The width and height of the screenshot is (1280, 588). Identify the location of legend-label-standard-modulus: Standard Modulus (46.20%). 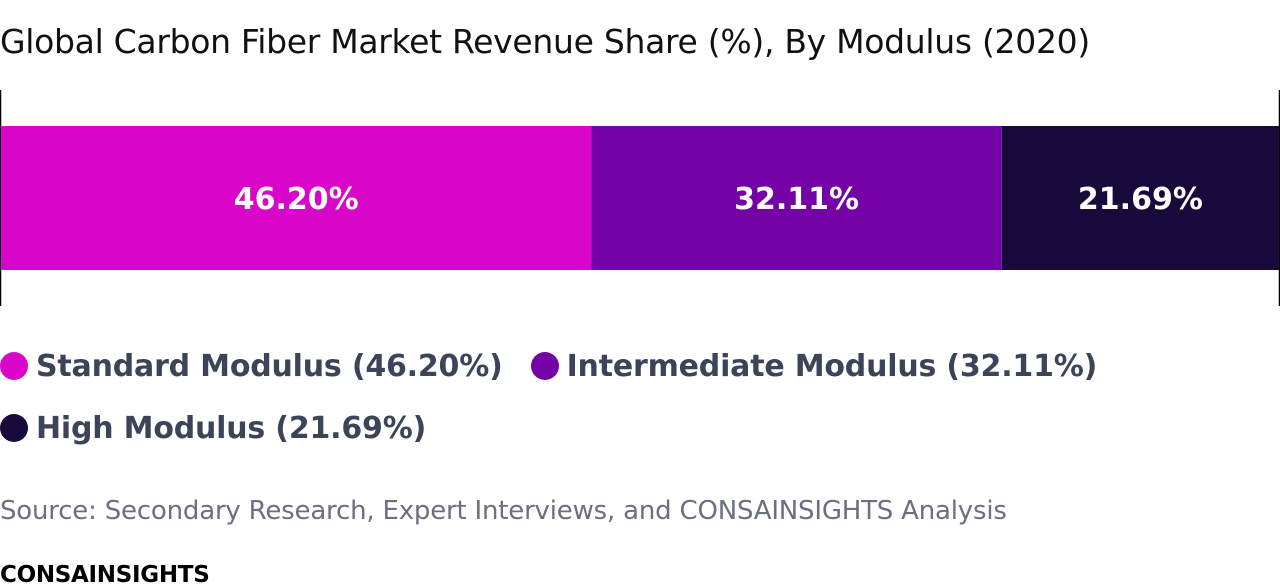
(269, 366).